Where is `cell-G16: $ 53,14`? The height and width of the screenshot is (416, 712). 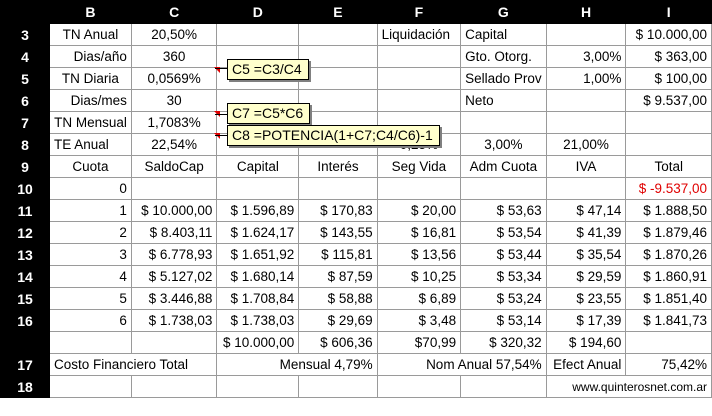
cell-G16: $ 53,14 is located at coordinates (503, 320).